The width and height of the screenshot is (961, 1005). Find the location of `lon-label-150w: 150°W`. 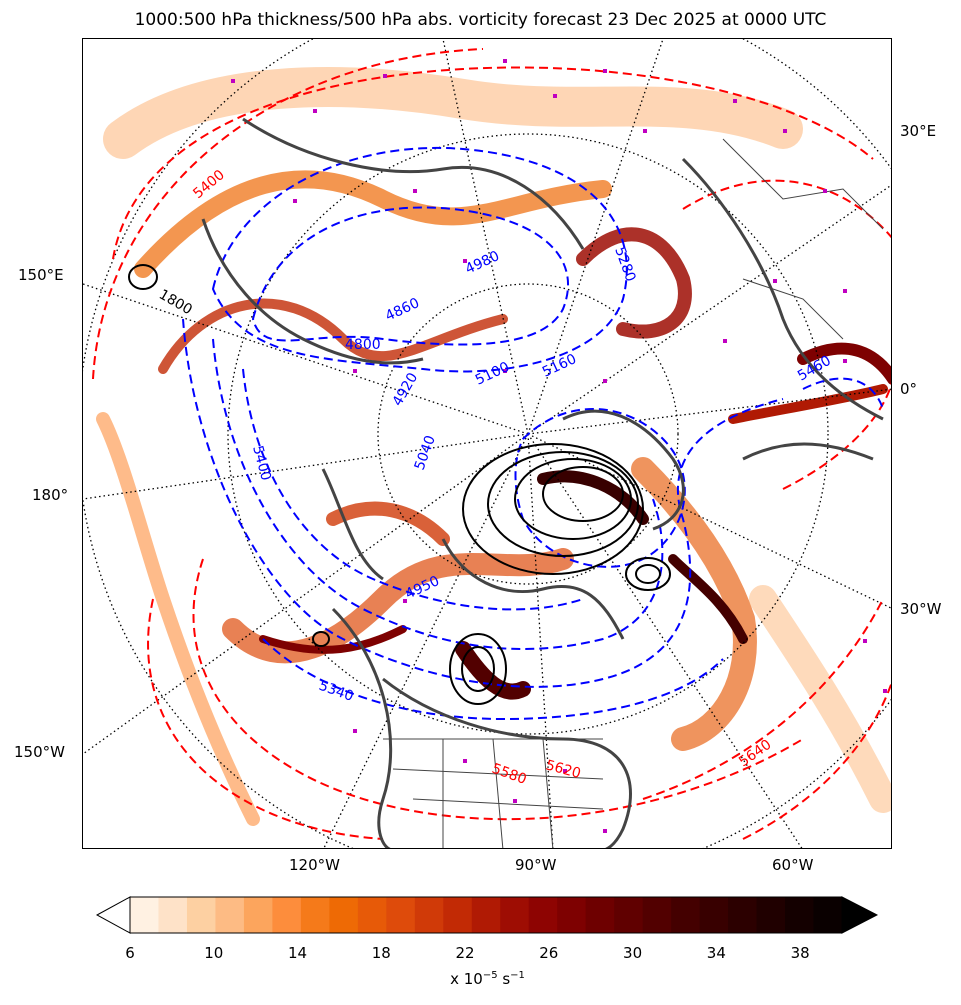

lon-label-150w: 150°W is located at coordinates (39, 752).